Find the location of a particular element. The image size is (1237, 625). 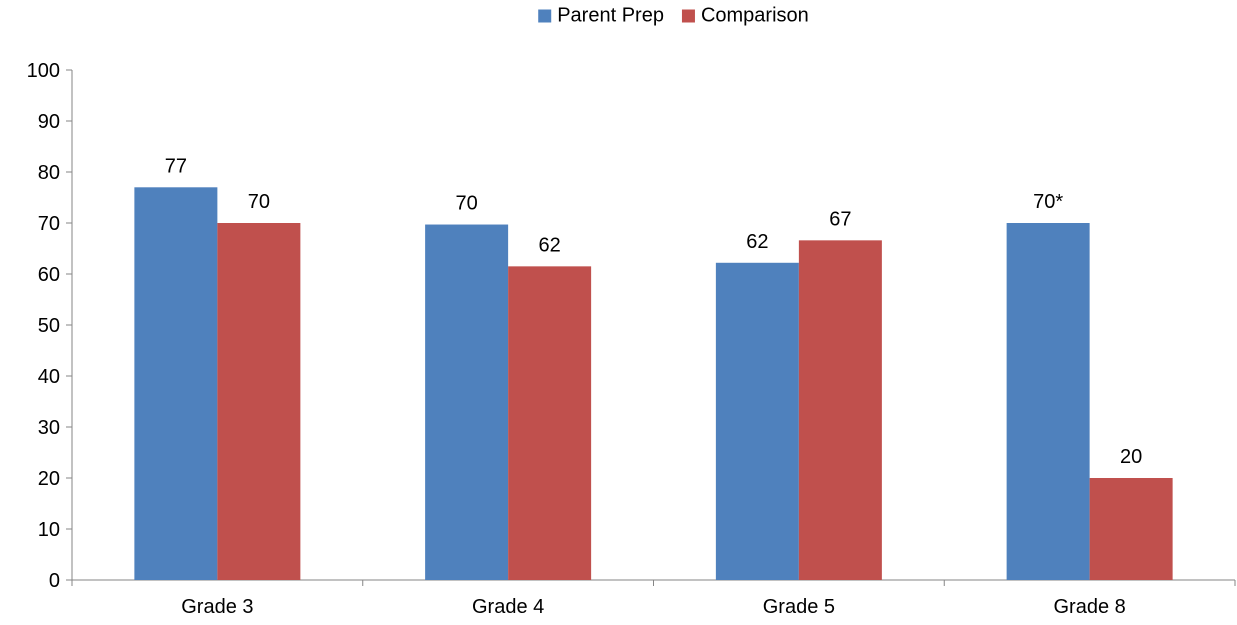

x-tick-label: Grade 8 is located at coordinates (1089, 607).